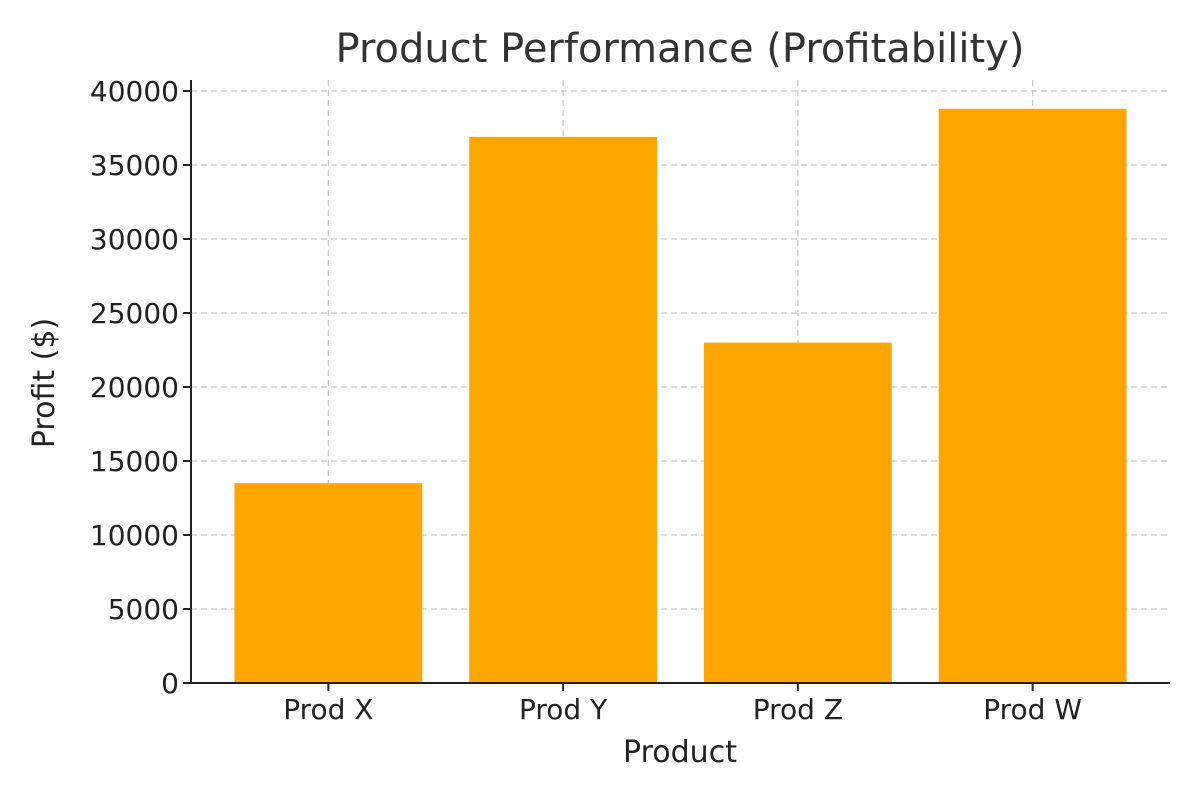  Describe the element at coordinates (44, 383) in the screenshot. I see `y-axis-title: Profit ($)` at that location.